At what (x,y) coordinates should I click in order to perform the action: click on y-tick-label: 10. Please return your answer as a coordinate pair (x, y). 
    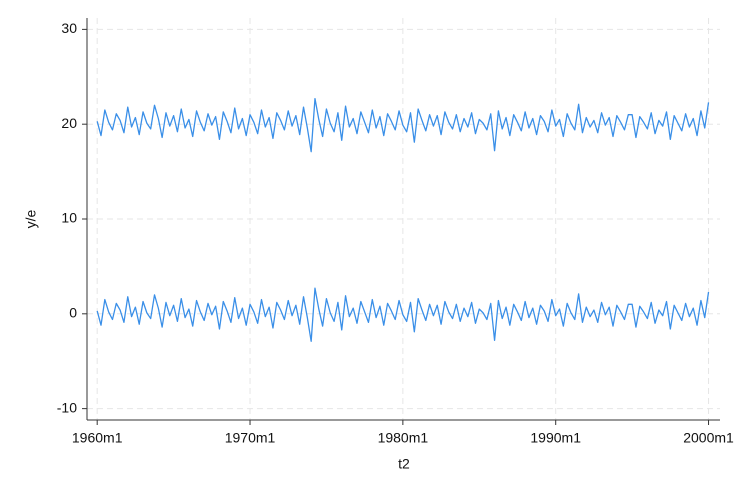
    Looking at the image, I should click on (69, 218).